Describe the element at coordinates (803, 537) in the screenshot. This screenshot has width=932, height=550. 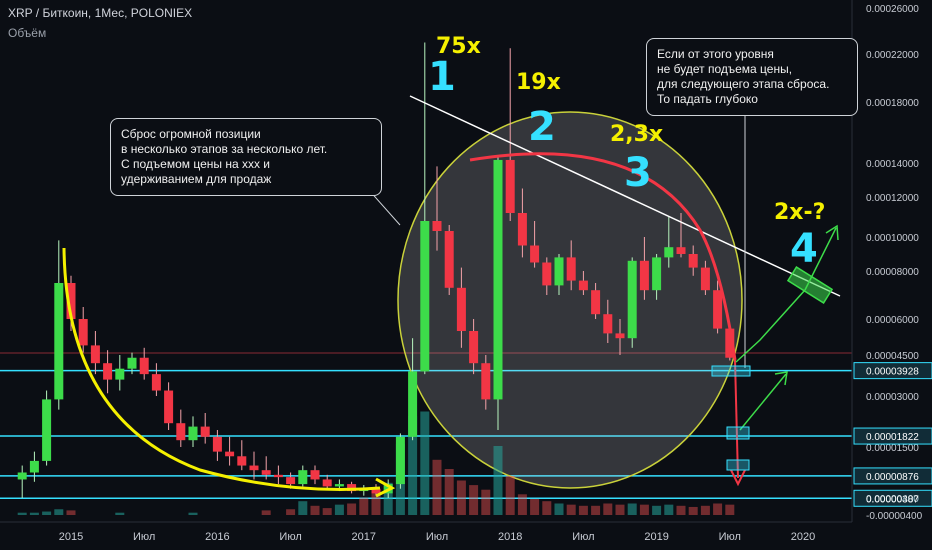
I see `x-tick-label-10: 2020` at that location.